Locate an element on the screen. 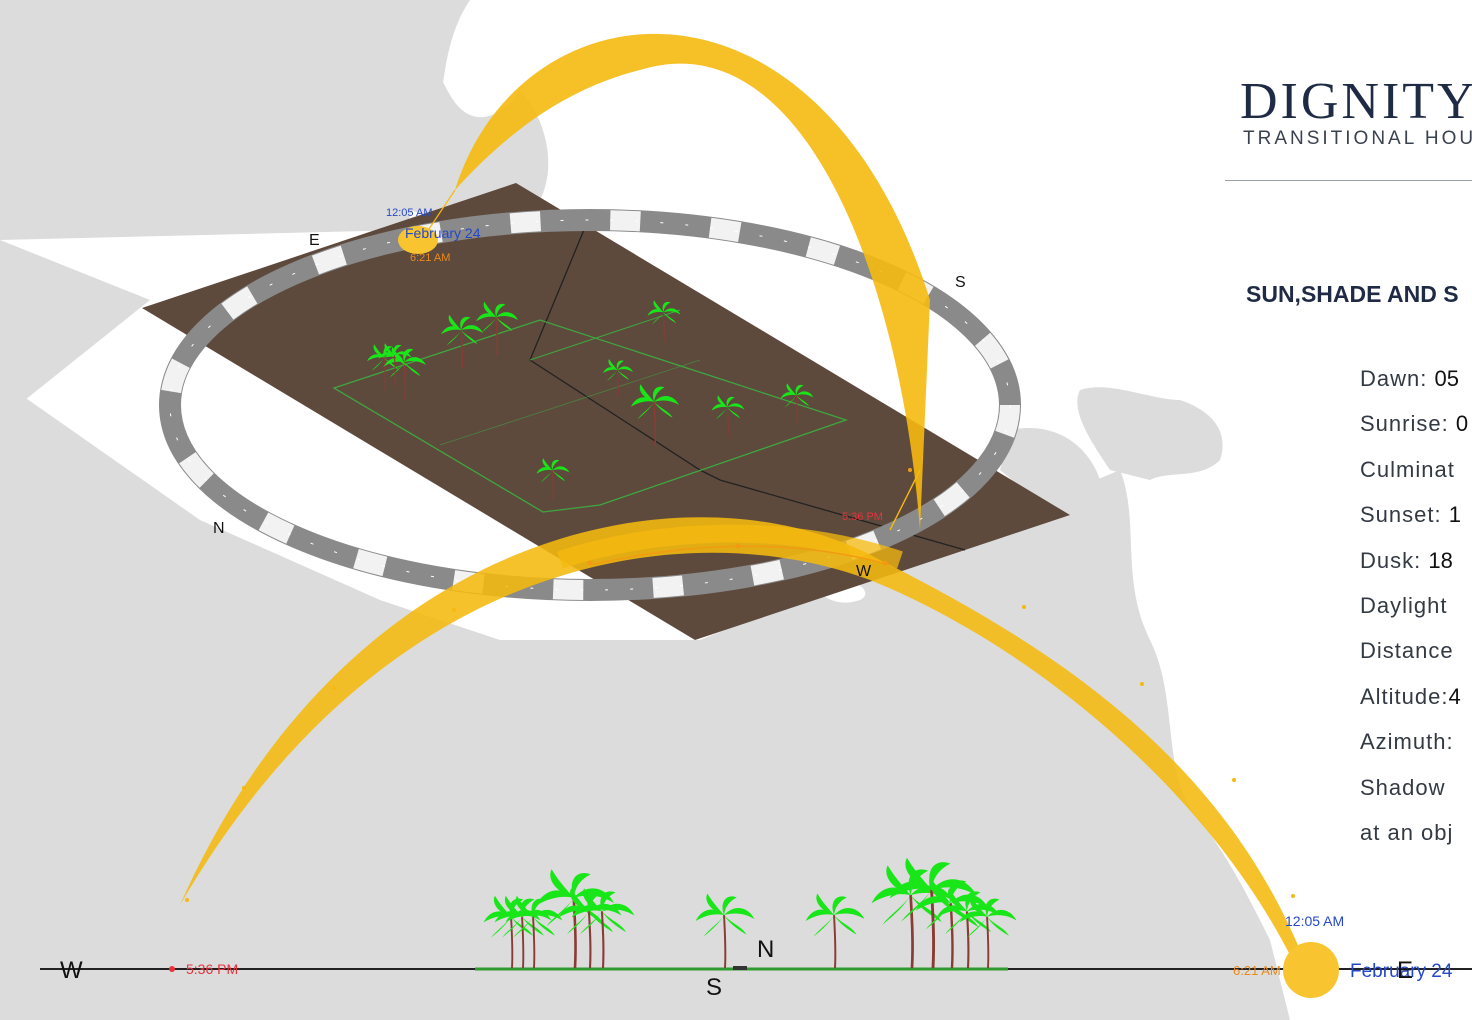 This screenshot has height=1020, width=1472. elevation-date-label: February 24 is located at coordinates (1401, 971).